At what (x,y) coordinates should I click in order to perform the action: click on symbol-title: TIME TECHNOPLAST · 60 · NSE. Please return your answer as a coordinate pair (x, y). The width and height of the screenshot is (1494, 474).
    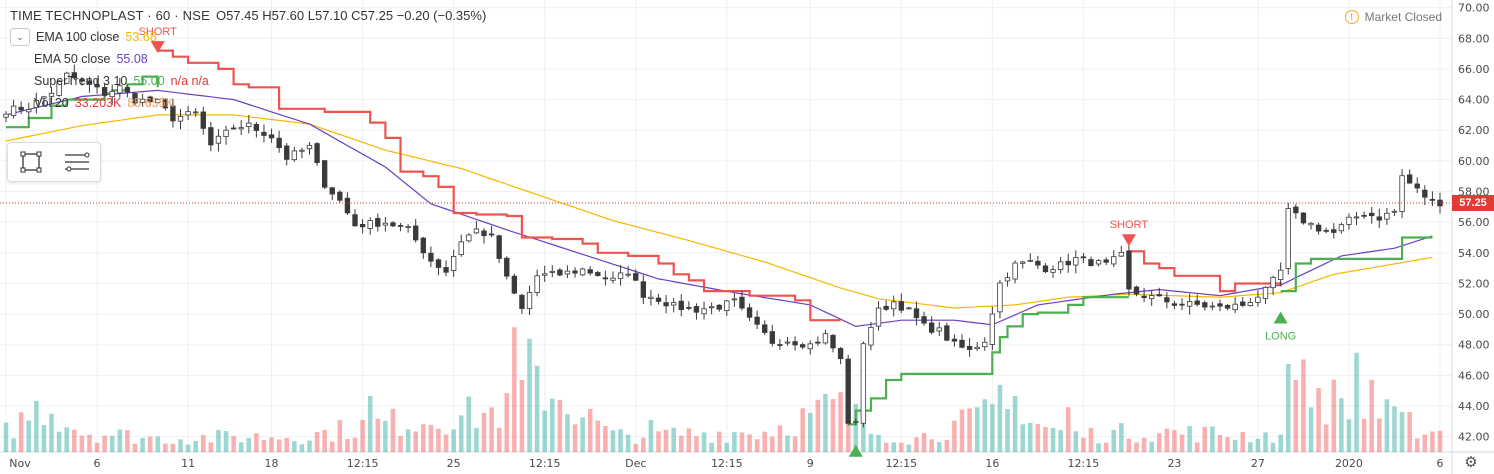
    Looking at the image, I should click on (110, 15).